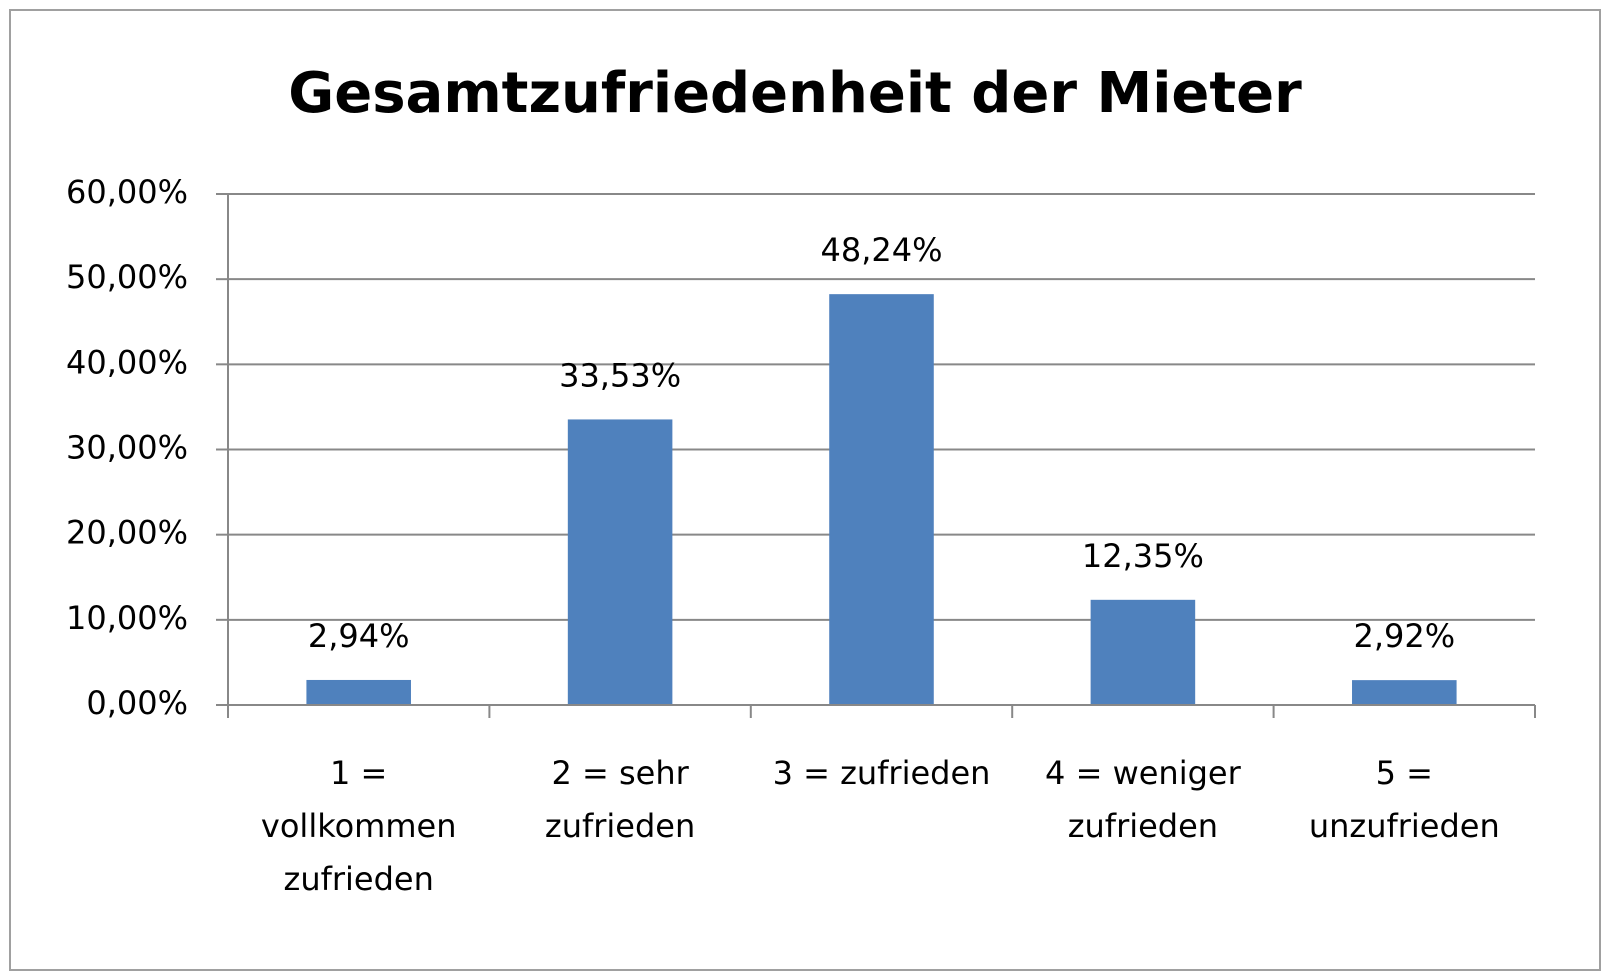 The height and width of the screenshot is (973, 1606). What do you see at coordinates (127, 277) in the screenshot?
I see `y-tick-label: 50,00%` at bounding box center [127, 277].